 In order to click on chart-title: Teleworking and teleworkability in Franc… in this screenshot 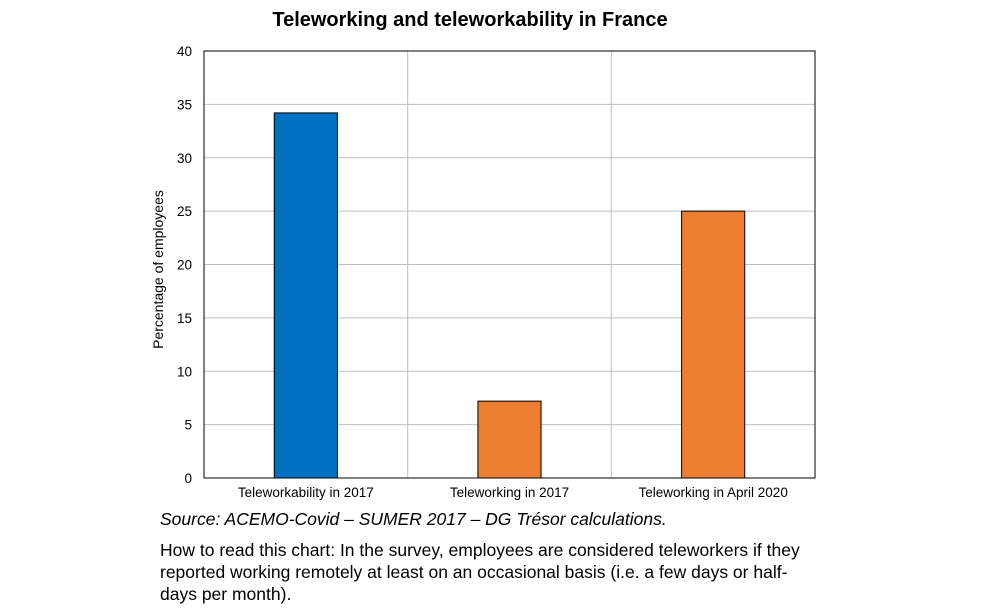, I will do `click(470, 20)`.